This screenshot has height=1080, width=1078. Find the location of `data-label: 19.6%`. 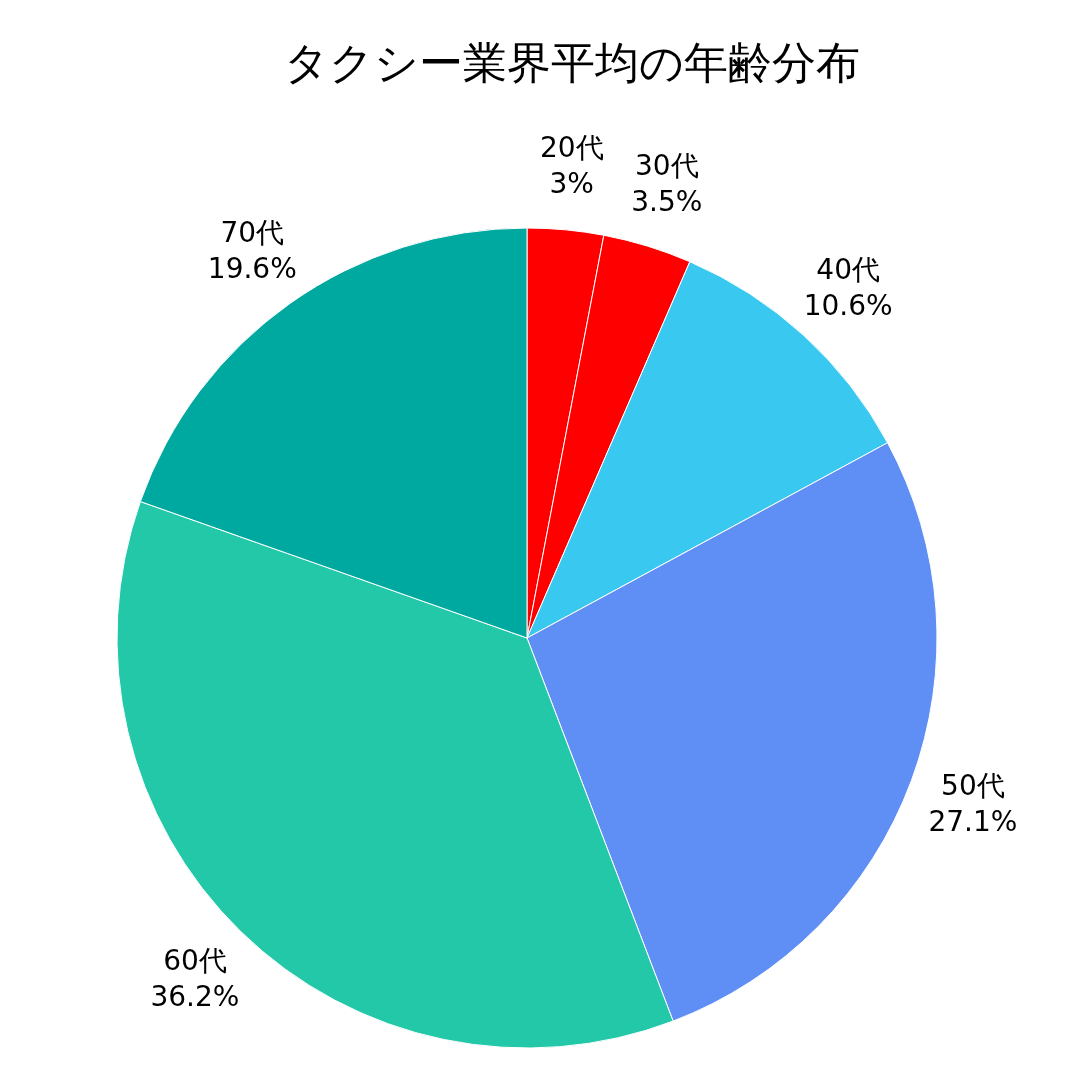

data-label: 19.6% is located at coordinates (252, 268).